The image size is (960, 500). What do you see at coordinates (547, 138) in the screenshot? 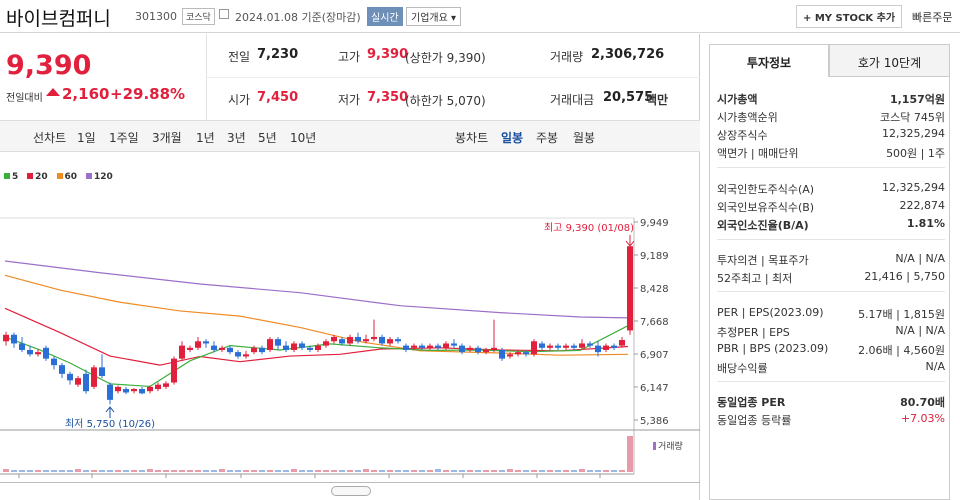
I see `weekly-candle-tab: 주봉` at bounding box center [547, 138].